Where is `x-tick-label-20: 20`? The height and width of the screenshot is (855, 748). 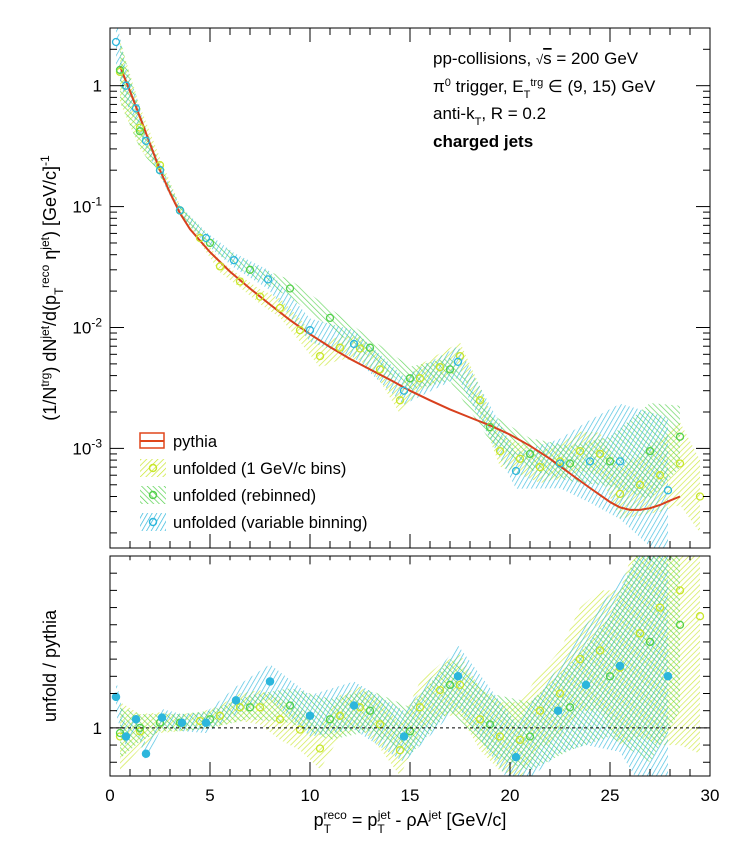
x-tick-label-20: 20 is located at coordinates (510, 795).